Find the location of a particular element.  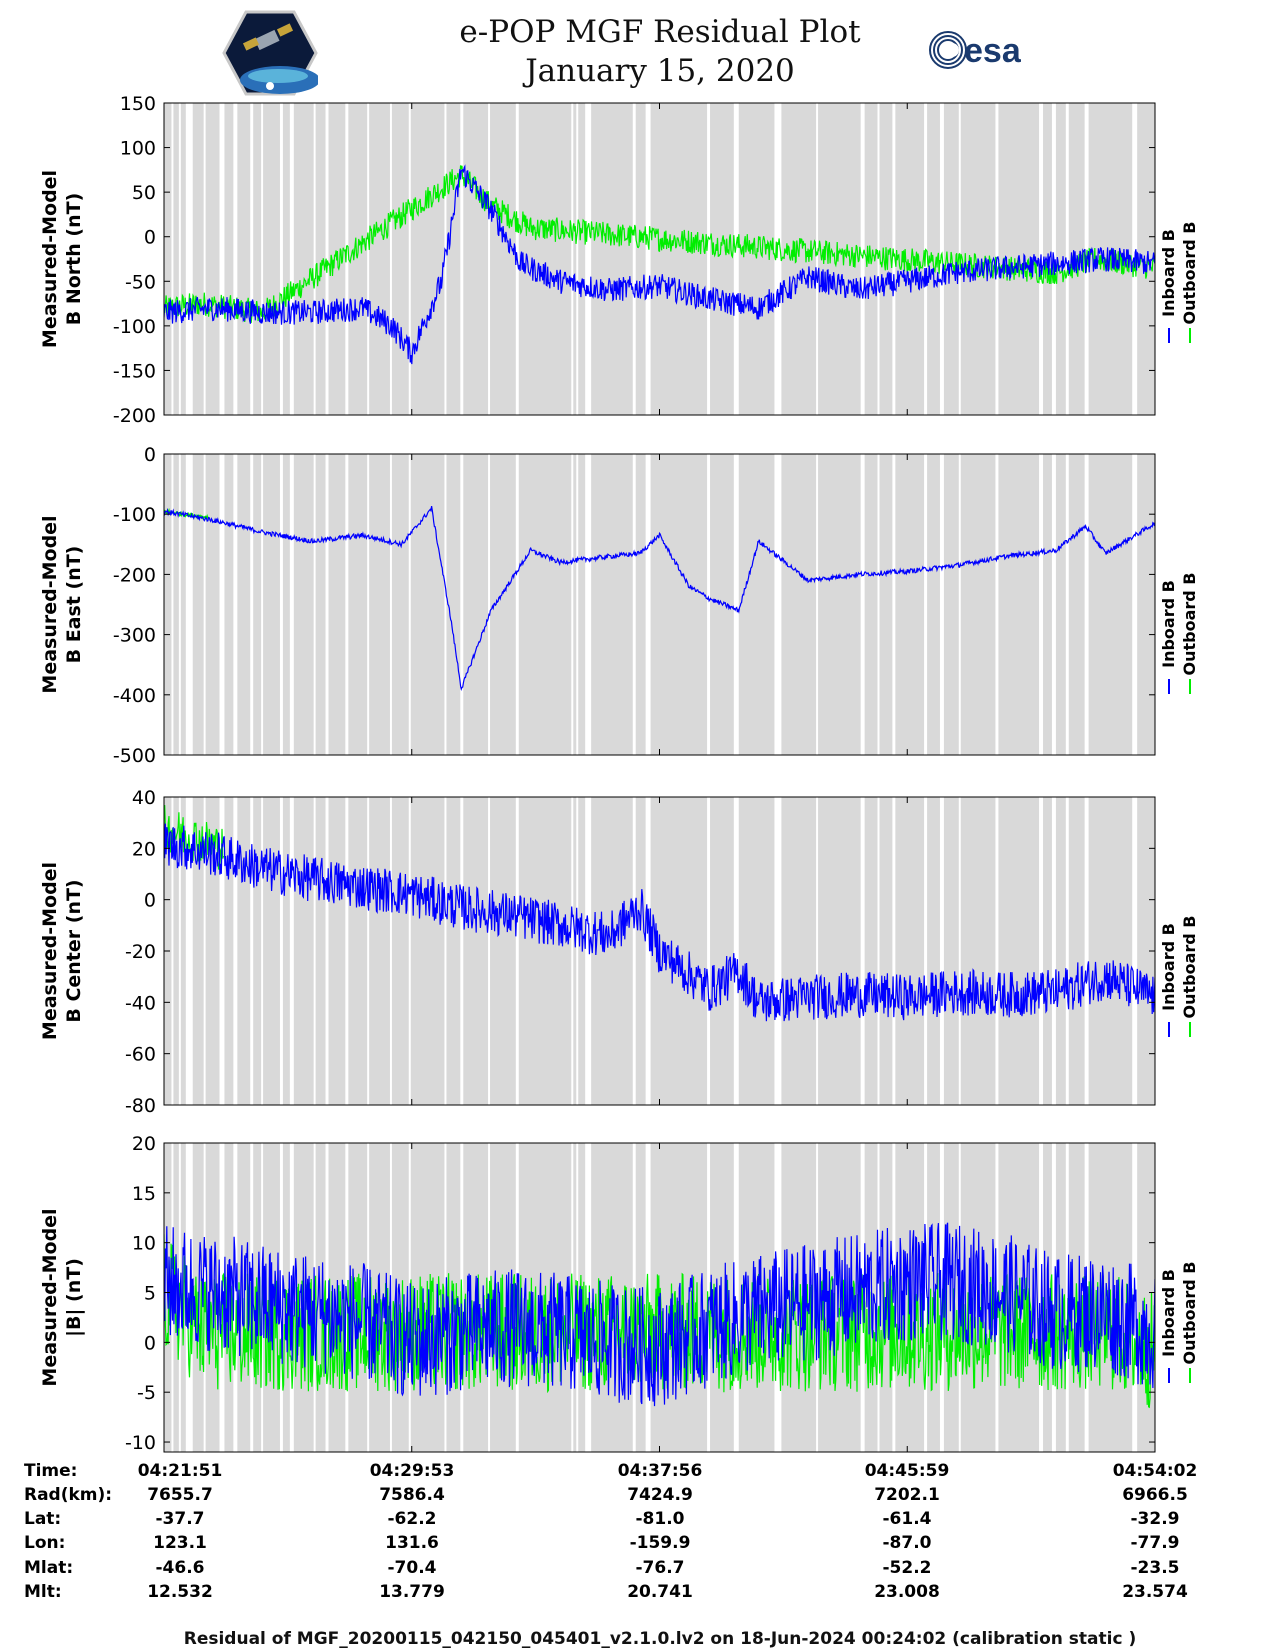

y-tick-label: -40 is located at coordinates (140, 1003).